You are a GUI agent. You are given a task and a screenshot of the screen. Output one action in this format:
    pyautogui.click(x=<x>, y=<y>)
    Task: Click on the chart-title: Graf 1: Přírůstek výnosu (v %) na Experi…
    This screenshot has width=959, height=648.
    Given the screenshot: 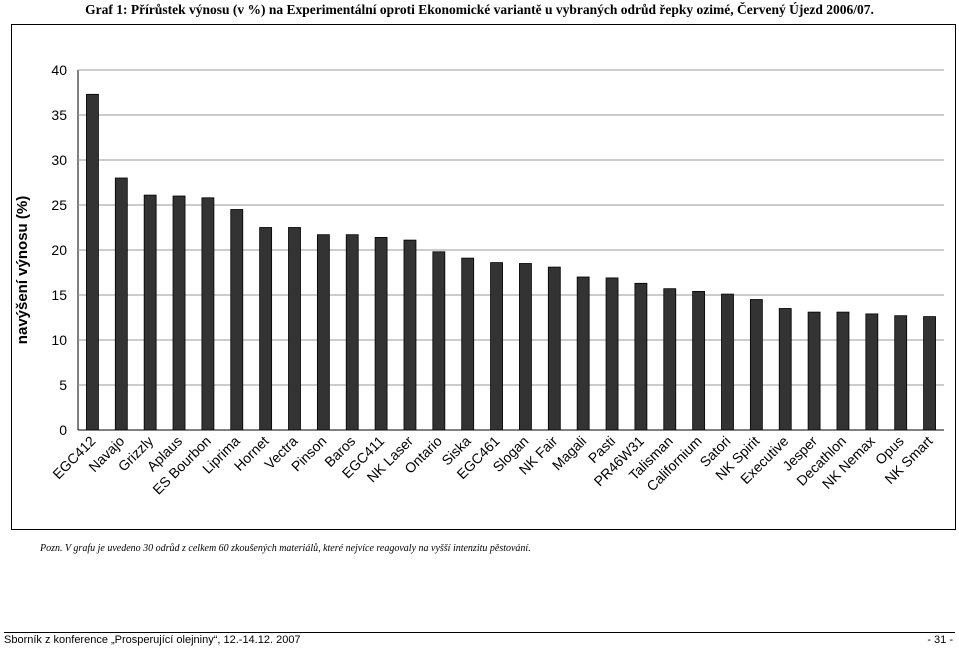 What is the action you would take?
    pyautogui.click(x=479, y=9)
    